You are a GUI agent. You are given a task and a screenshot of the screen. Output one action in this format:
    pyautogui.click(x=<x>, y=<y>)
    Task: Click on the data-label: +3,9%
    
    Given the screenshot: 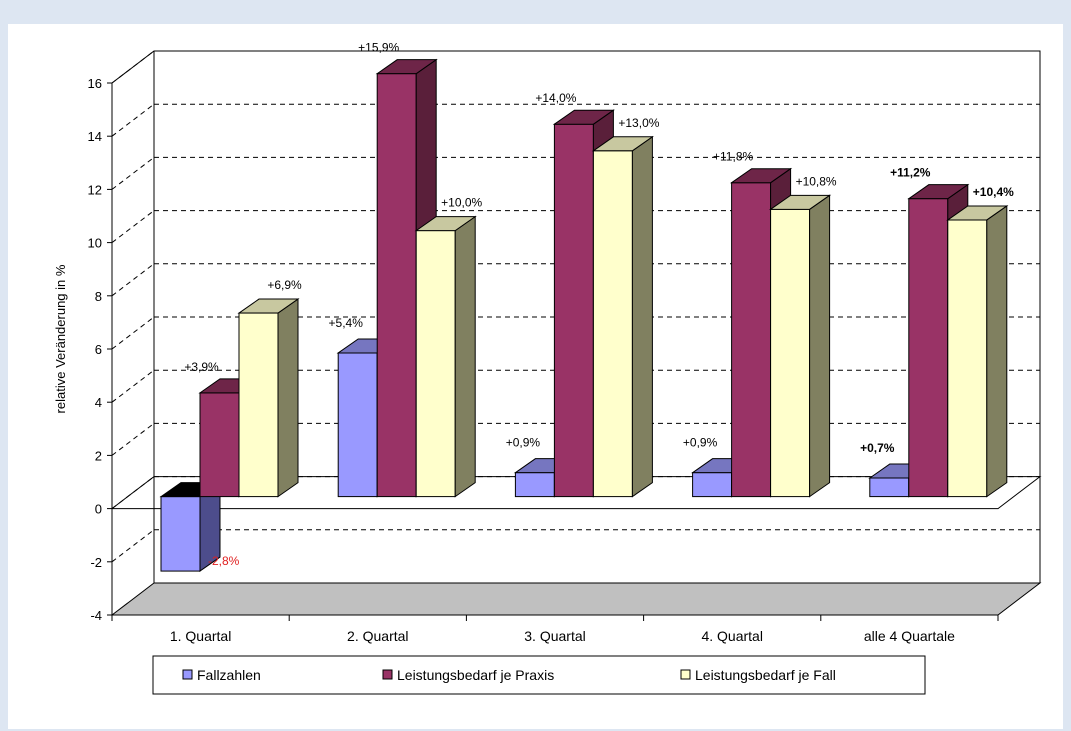 What is the action you would take?
    pyautogui.click(x=201, y=367)
    